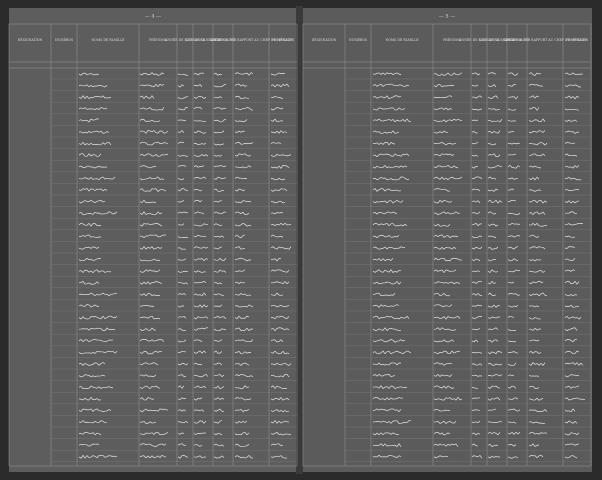  I want to click on column-header: SITUATION PAR RAPPORT AU CHEF DE MÉNAGE, so click(546, 39).